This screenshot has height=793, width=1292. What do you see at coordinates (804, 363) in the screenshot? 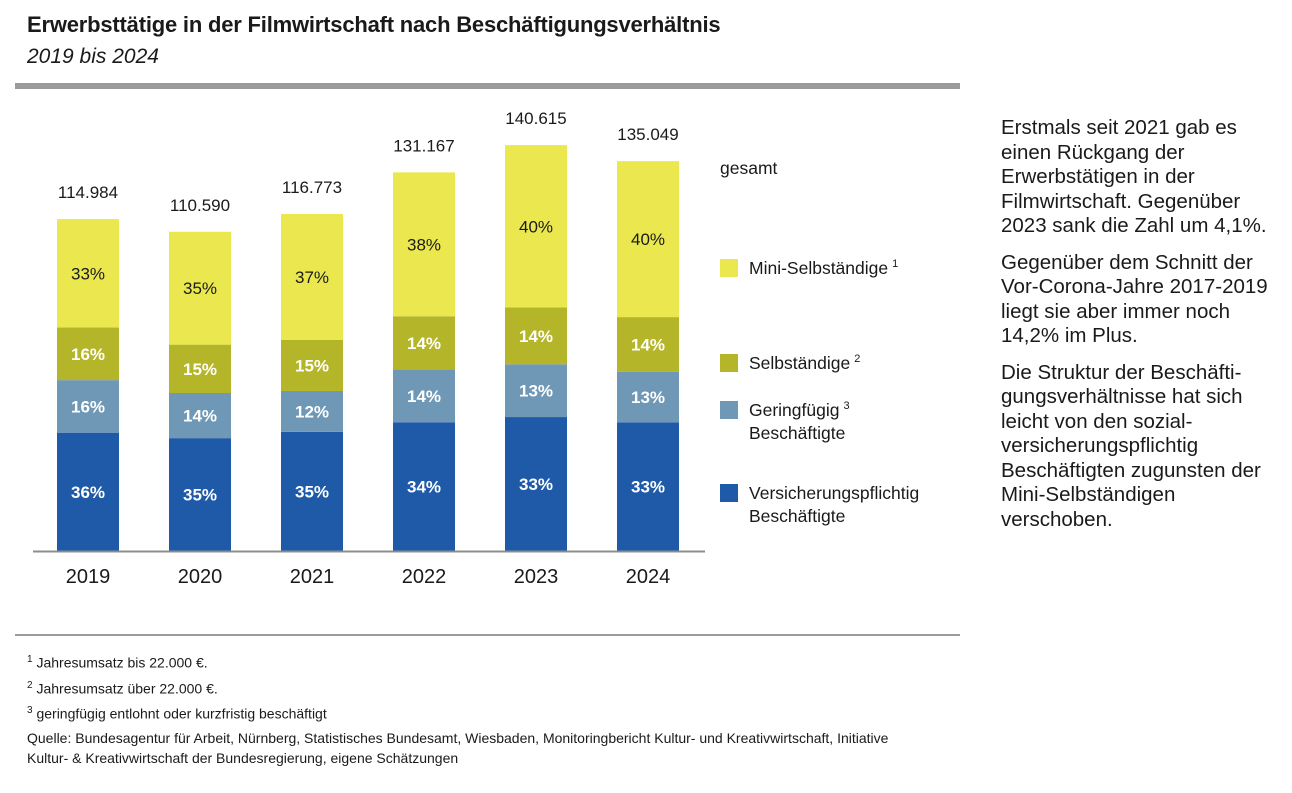
I see `legend-label-3-line-1: Selbständige 2` at bounding box center [804, 363].